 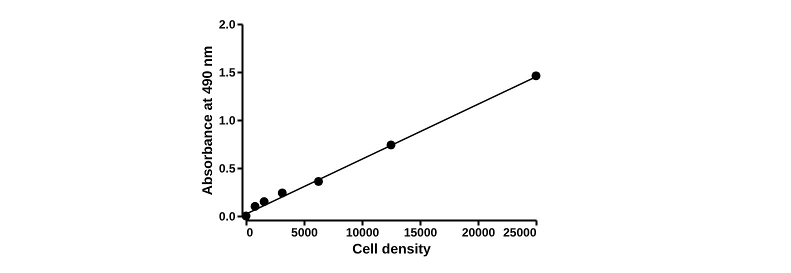 What do you see at coordinates (227, 73) in the screenshot?
I see `y-tick-label: 1.5` at bounding box center [227, 73].